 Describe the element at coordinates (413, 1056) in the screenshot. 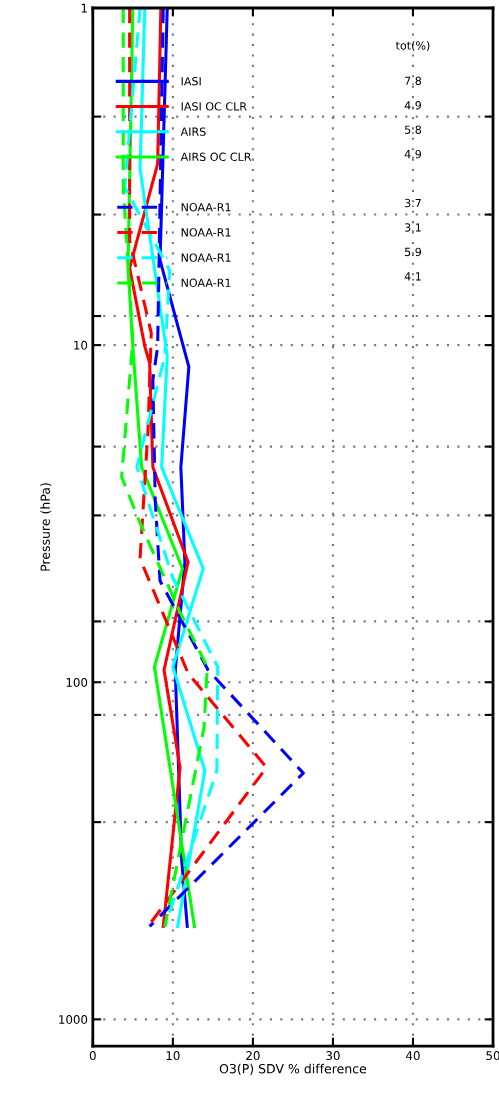

I see `x-tick-label: 40` at that location.